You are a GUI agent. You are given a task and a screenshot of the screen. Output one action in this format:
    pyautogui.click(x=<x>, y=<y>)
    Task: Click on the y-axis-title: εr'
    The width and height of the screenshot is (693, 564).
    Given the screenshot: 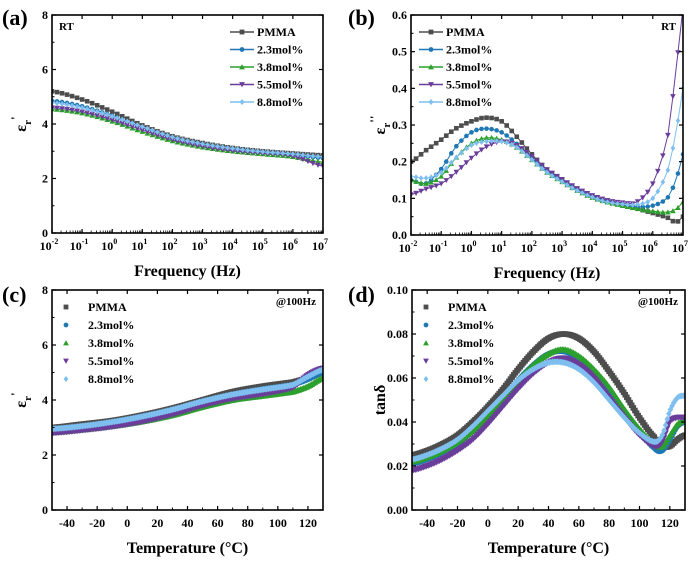 What is the action you would take?
    pyautogui.click(x=21, y=123)
    